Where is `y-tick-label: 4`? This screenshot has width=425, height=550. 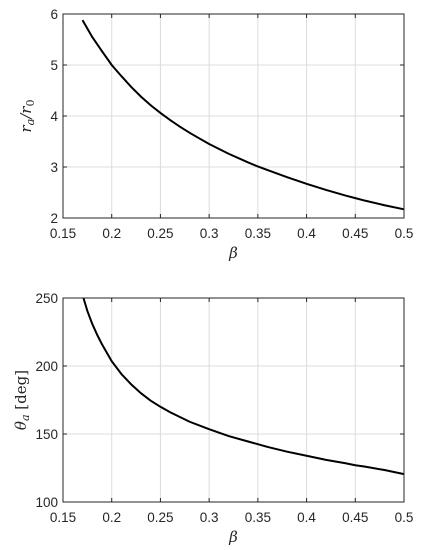 y-tick-label: 4 is located at coordinates (54, 116).